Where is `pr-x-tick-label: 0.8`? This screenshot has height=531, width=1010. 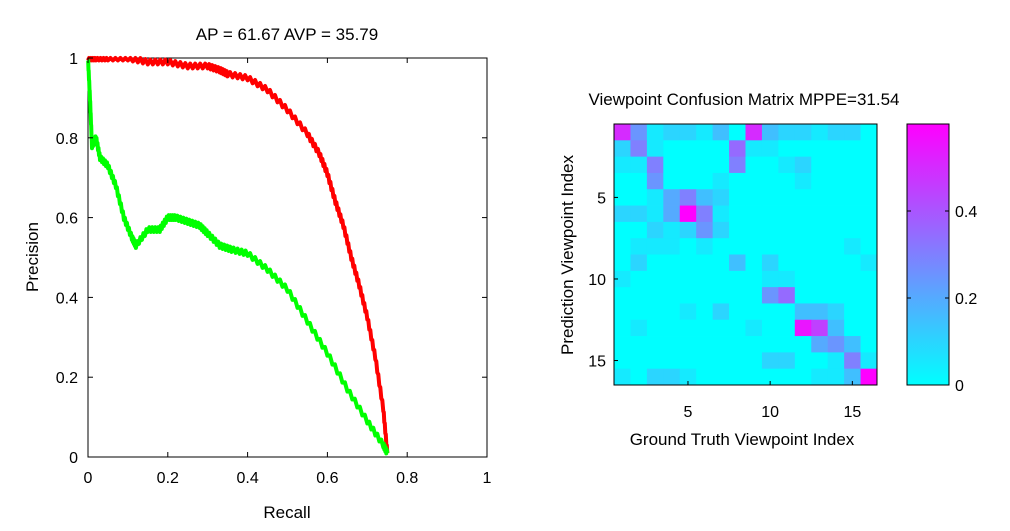
pr-x-tick-label: 0.8 is located at coordinates (407, 478).